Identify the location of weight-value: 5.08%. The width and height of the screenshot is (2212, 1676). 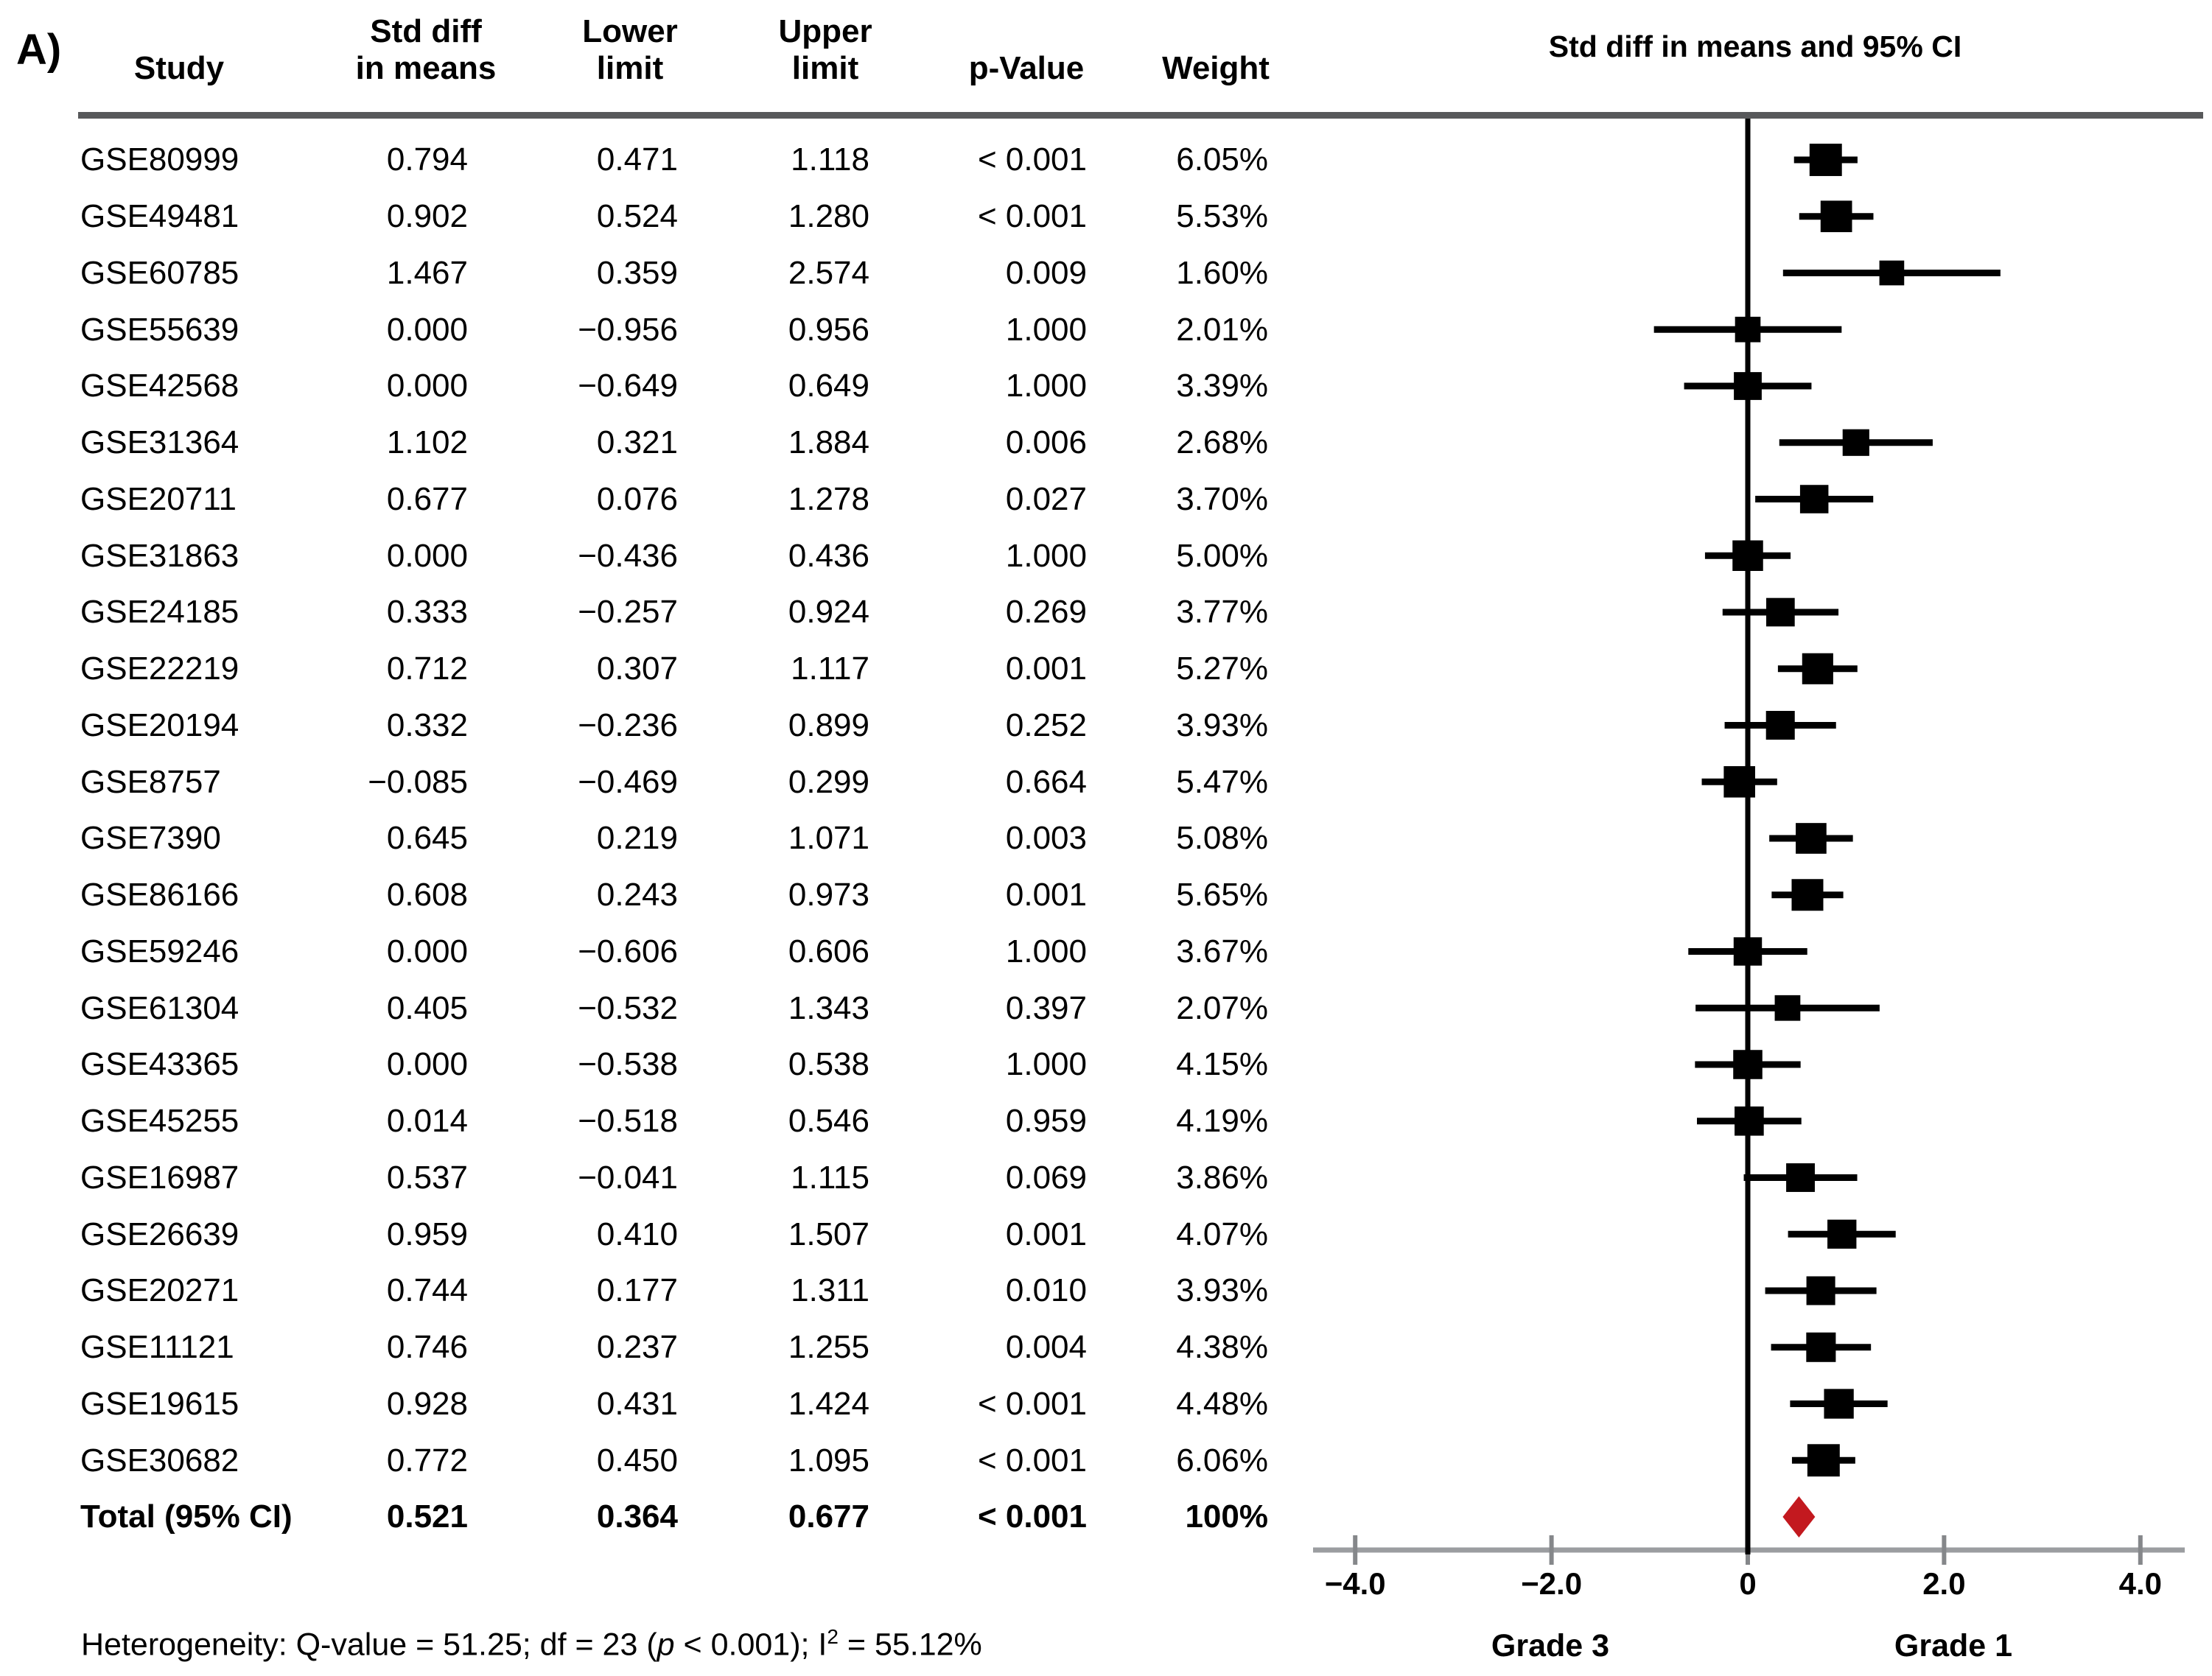
(1222, 838).